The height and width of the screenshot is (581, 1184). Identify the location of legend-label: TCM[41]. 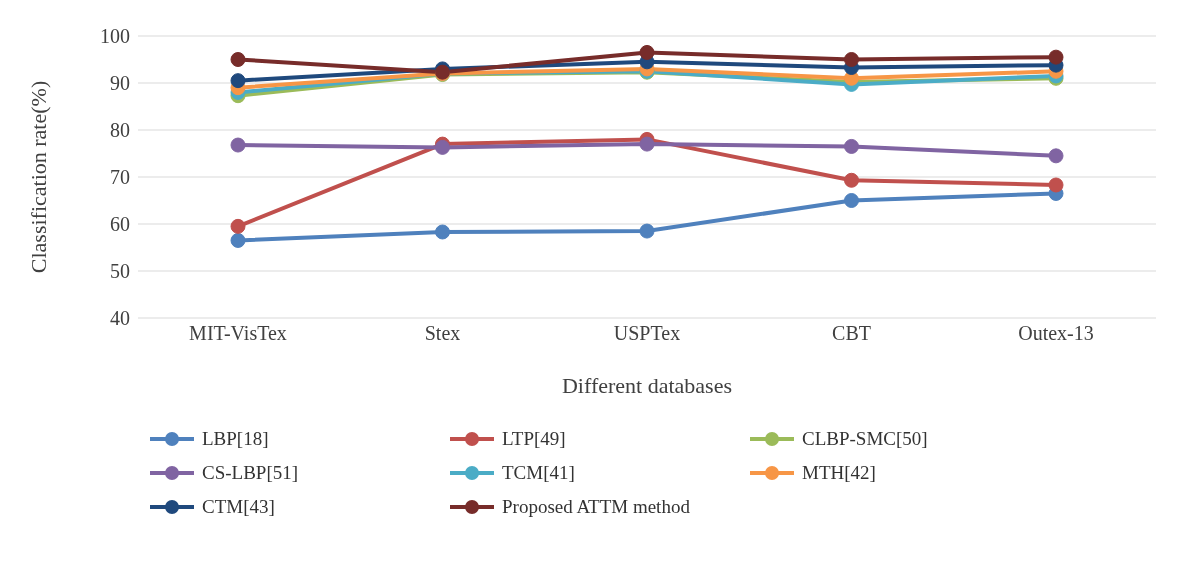
(538, 473).